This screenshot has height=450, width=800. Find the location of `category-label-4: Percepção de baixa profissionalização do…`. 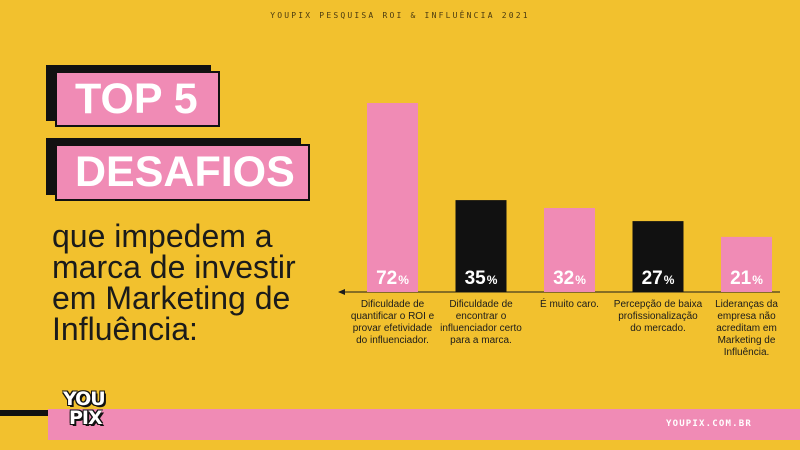

category-label-4: Percepção de baixa profissionalização do… is located at coordinates (658, 316).